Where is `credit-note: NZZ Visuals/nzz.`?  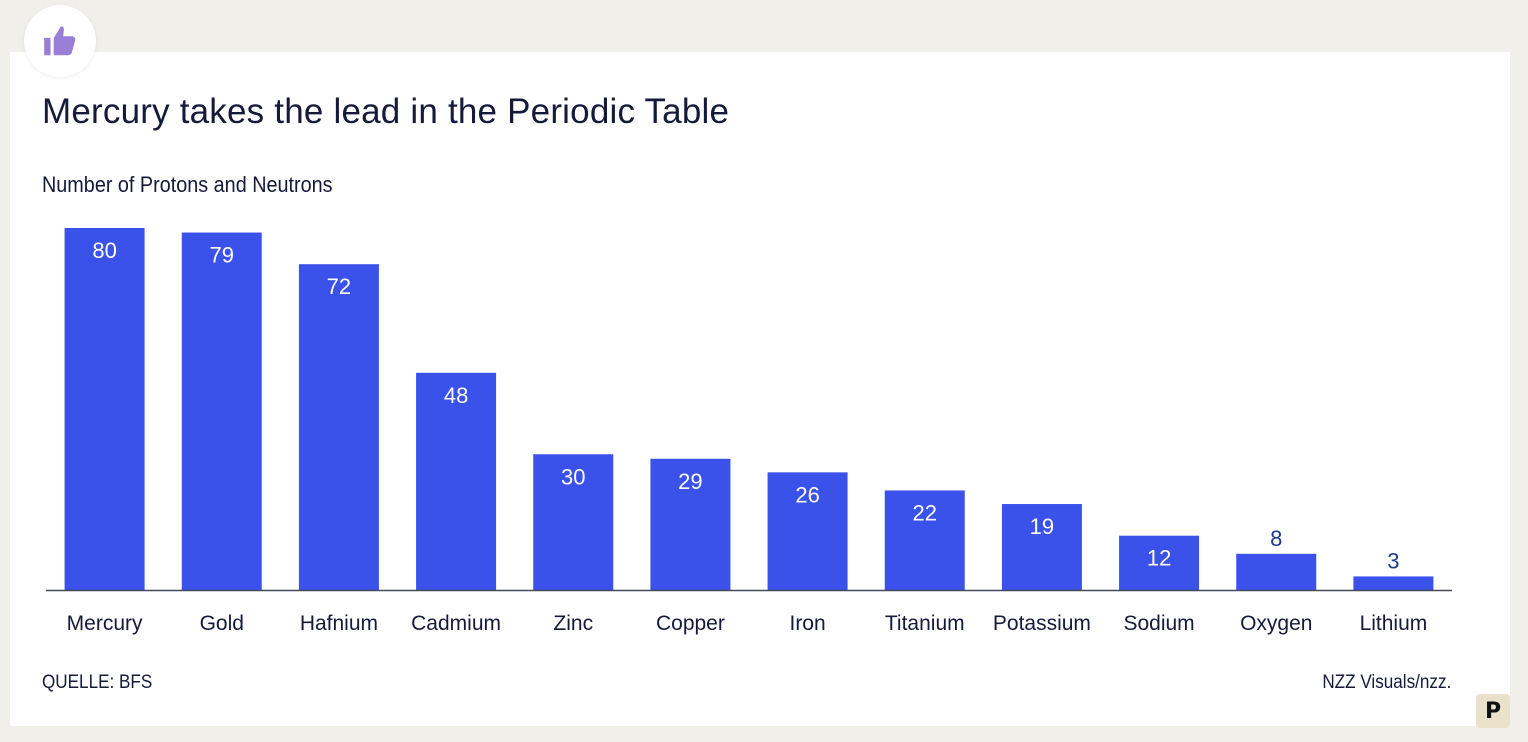
credit-note: NZZ Visuals/nzz. is located at coordinates (1386, 682).